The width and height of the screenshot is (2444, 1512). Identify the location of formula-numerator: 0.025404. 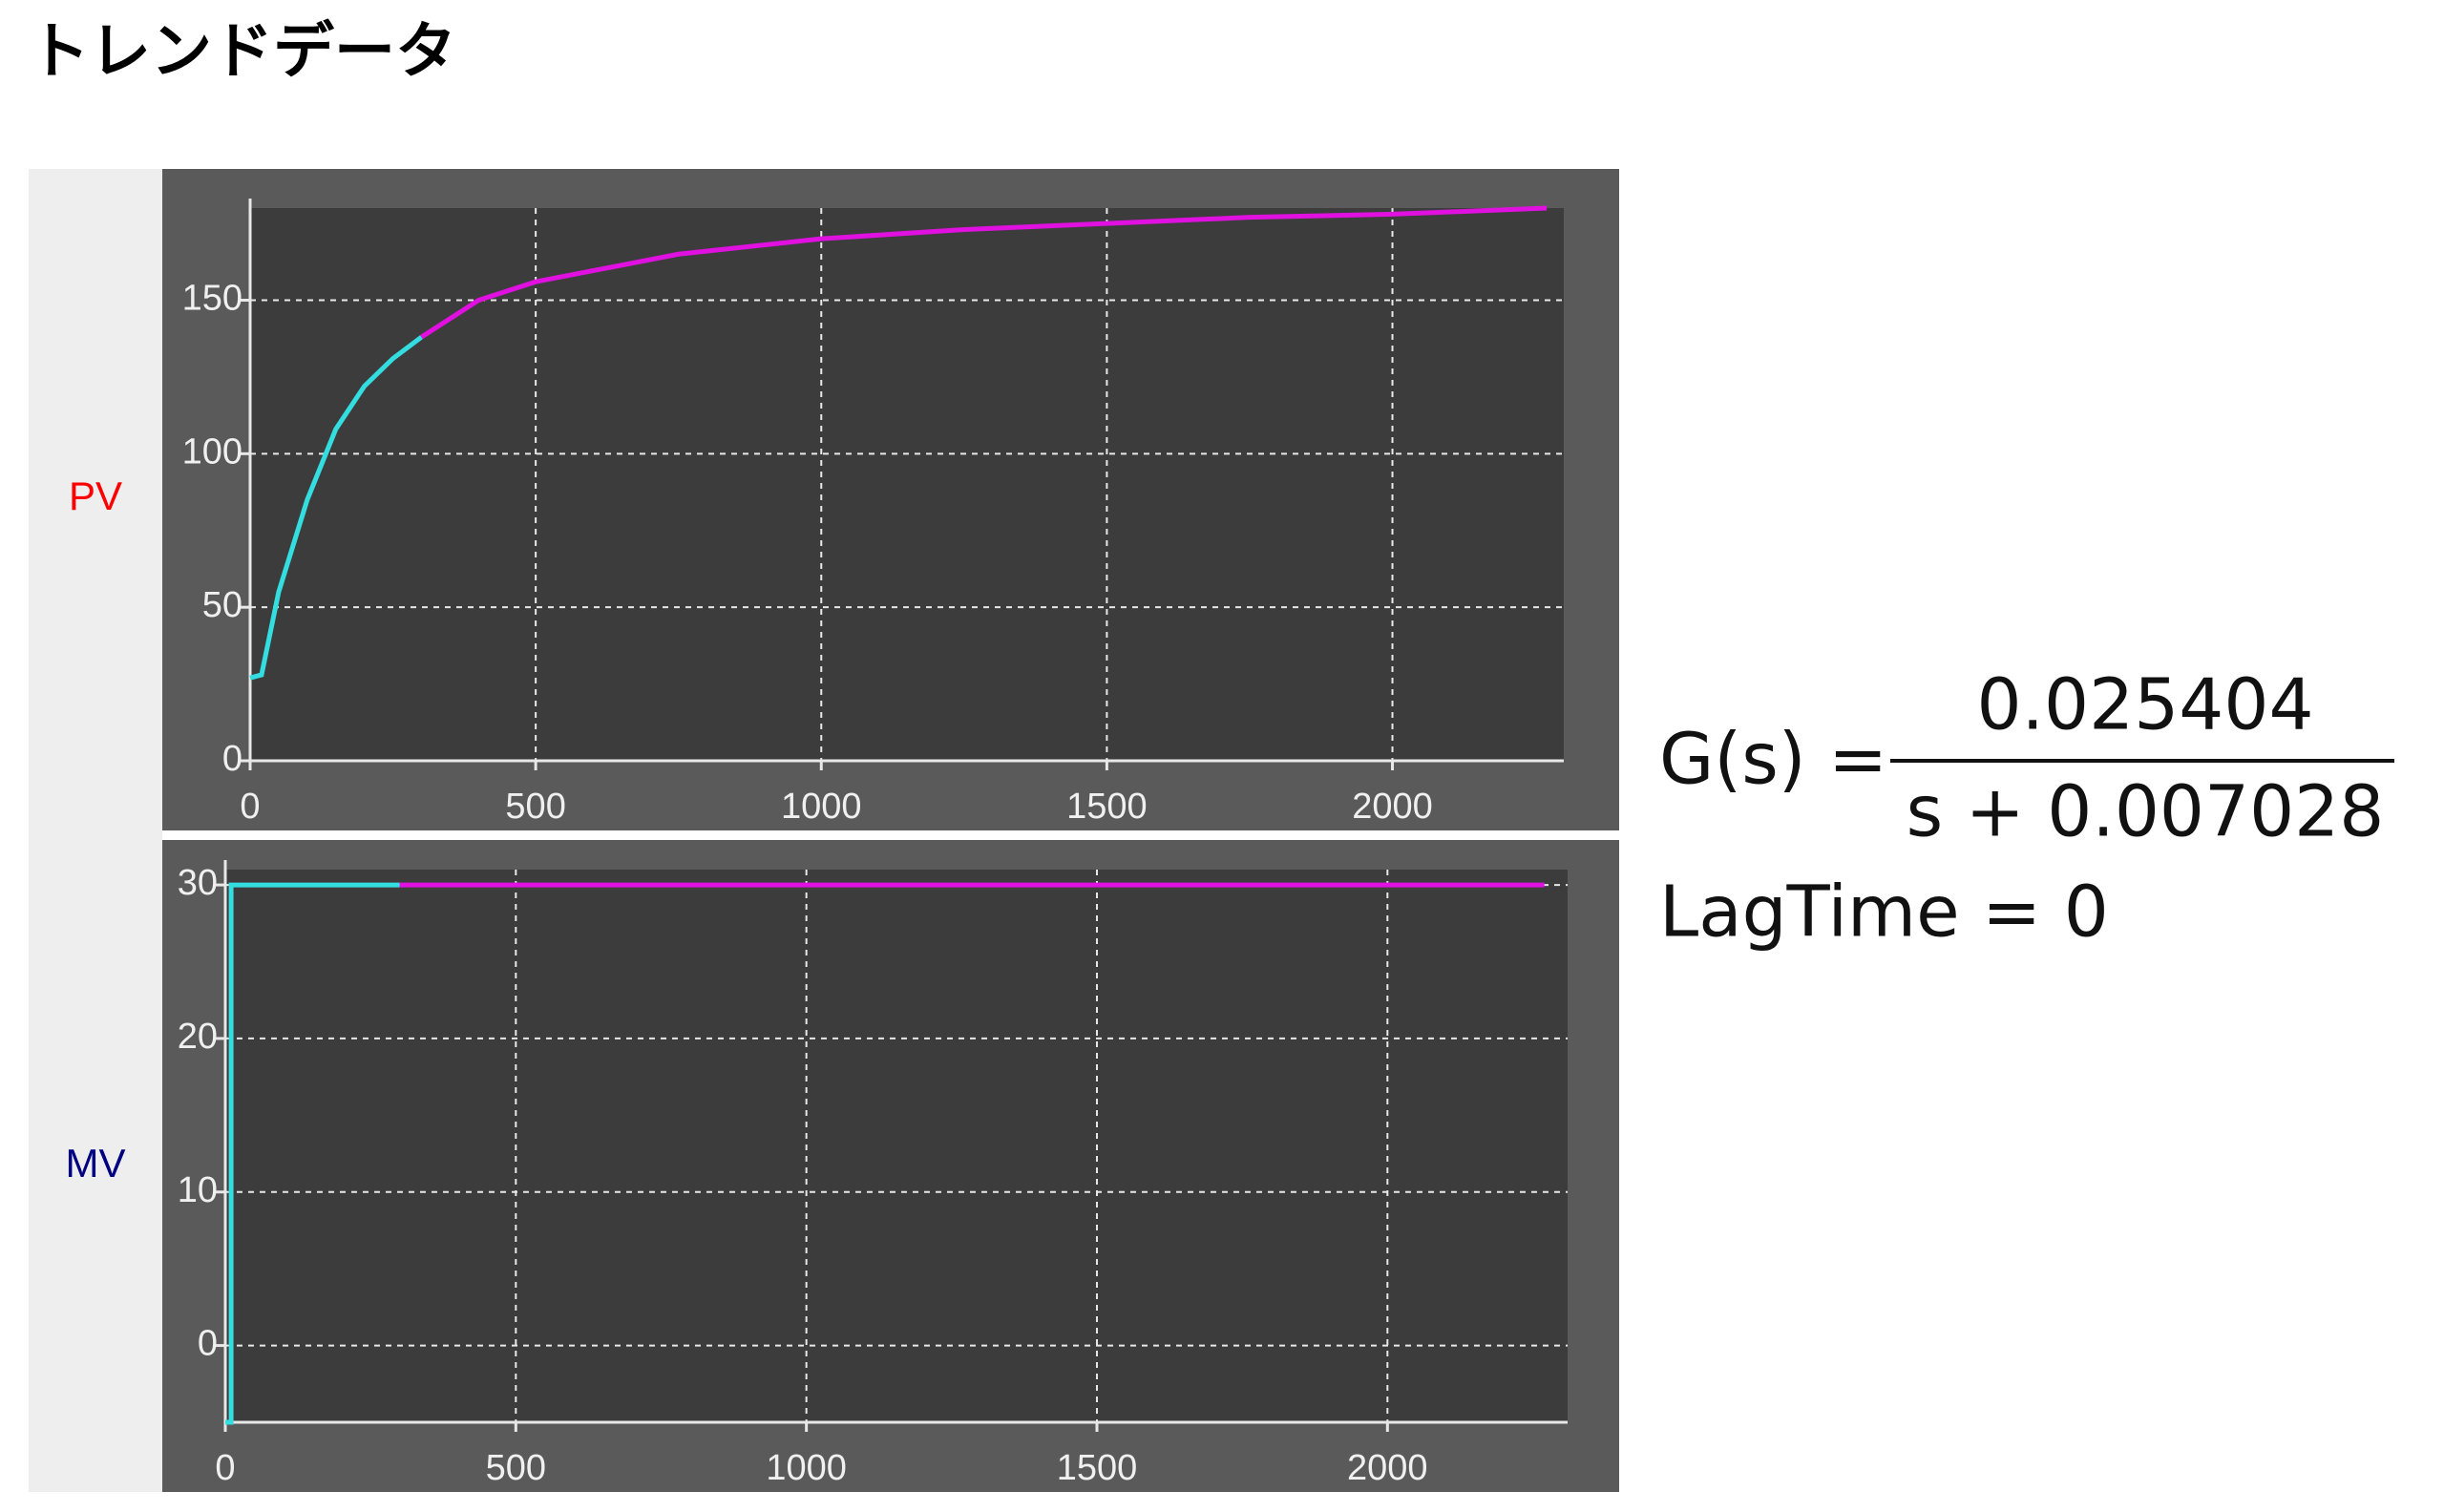
(2145, 705).